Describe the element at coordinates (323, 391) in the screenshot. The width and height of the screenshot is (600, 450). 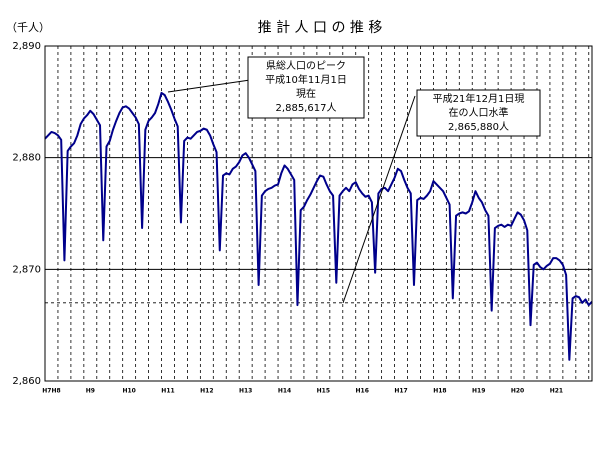
I see `x-tick-label: H15` at that location.